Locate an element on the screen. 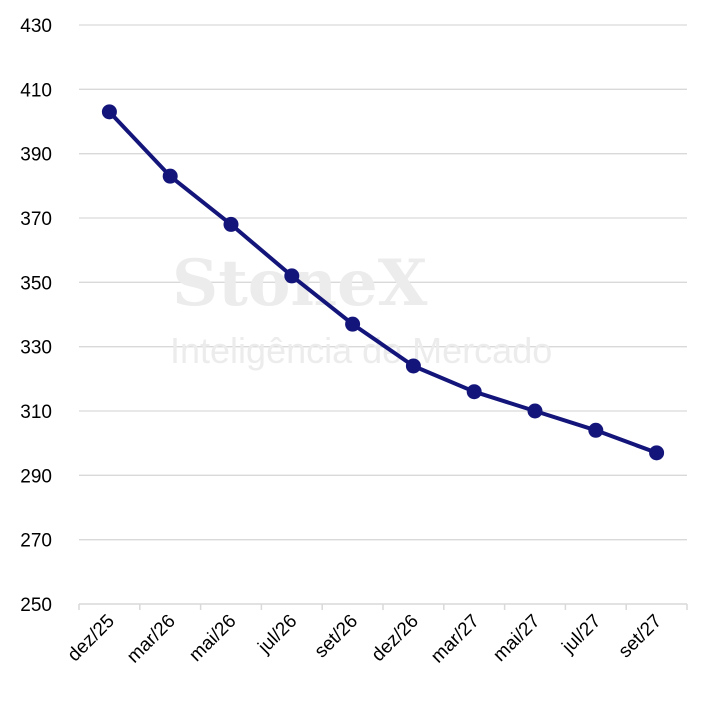 Image resolution: width=710 pixels, height=709 pixels. x-tick-label: dez/26 is located at coordinates (395, 638).